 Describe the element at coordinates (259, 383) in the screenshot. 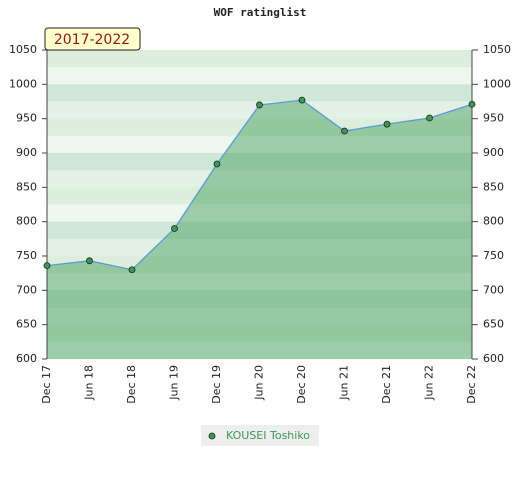

I see `x-tick-label: Jun 20` at that location.